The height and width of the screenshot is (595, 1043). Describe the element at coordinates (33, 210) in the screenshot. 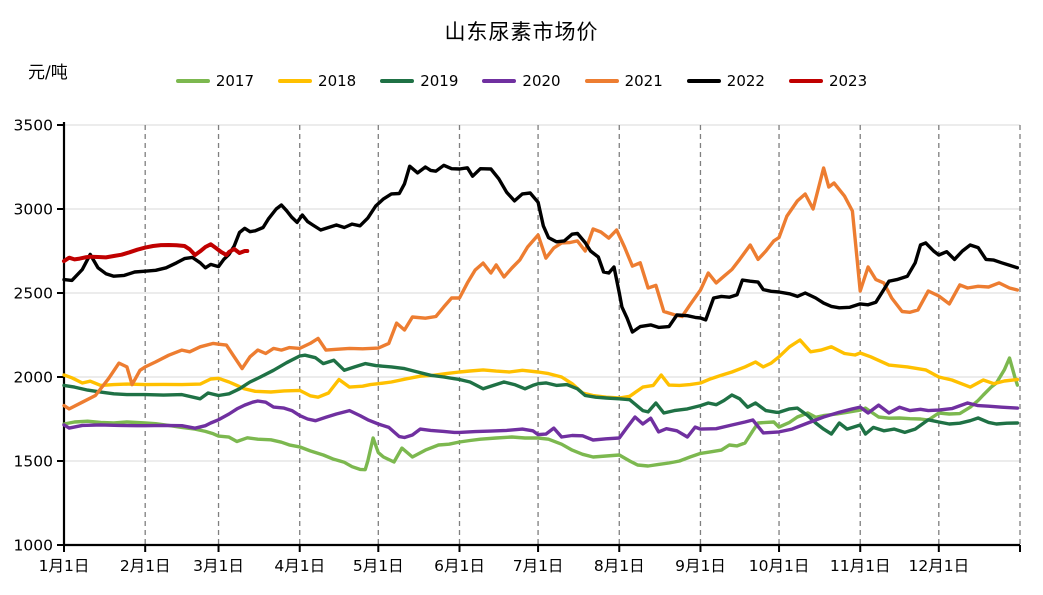

I see `y-tick-label: 3000` at that location.